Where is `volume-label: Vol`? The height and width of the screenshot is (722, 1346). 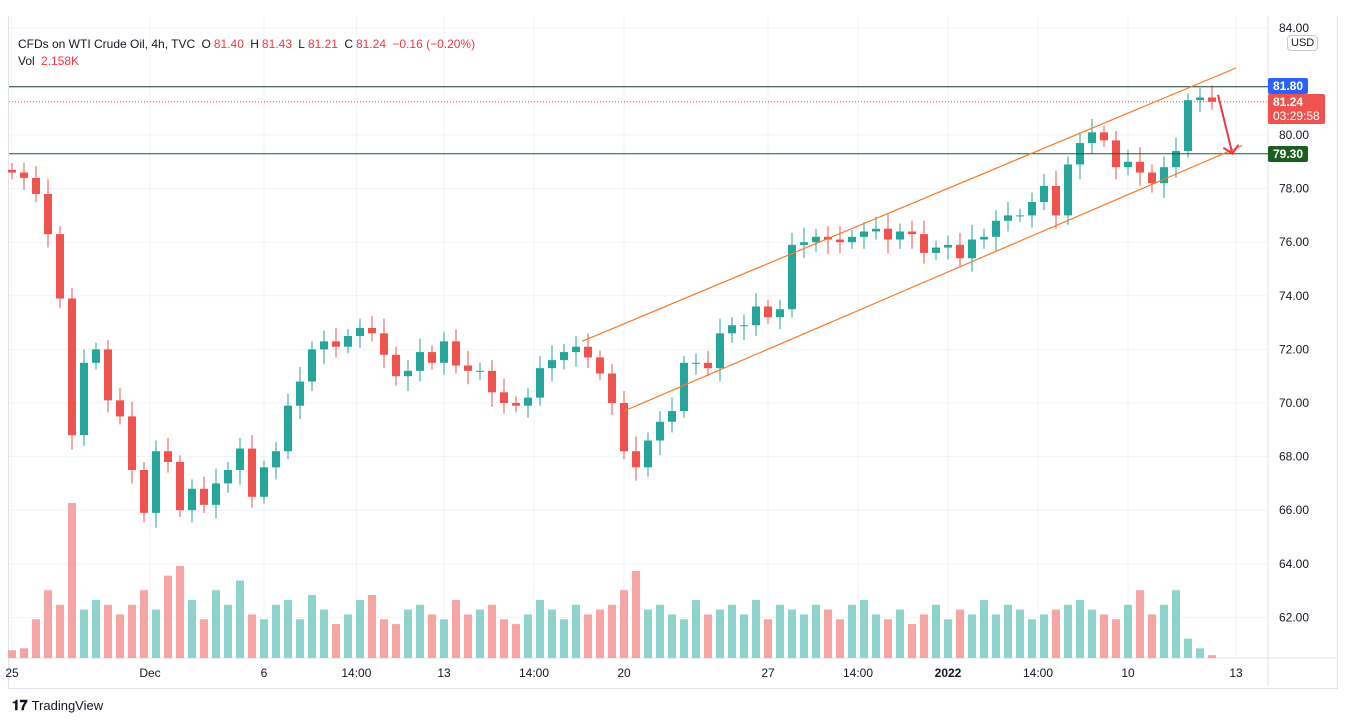 volume-label: Vol is located at coordinates (26, 61).